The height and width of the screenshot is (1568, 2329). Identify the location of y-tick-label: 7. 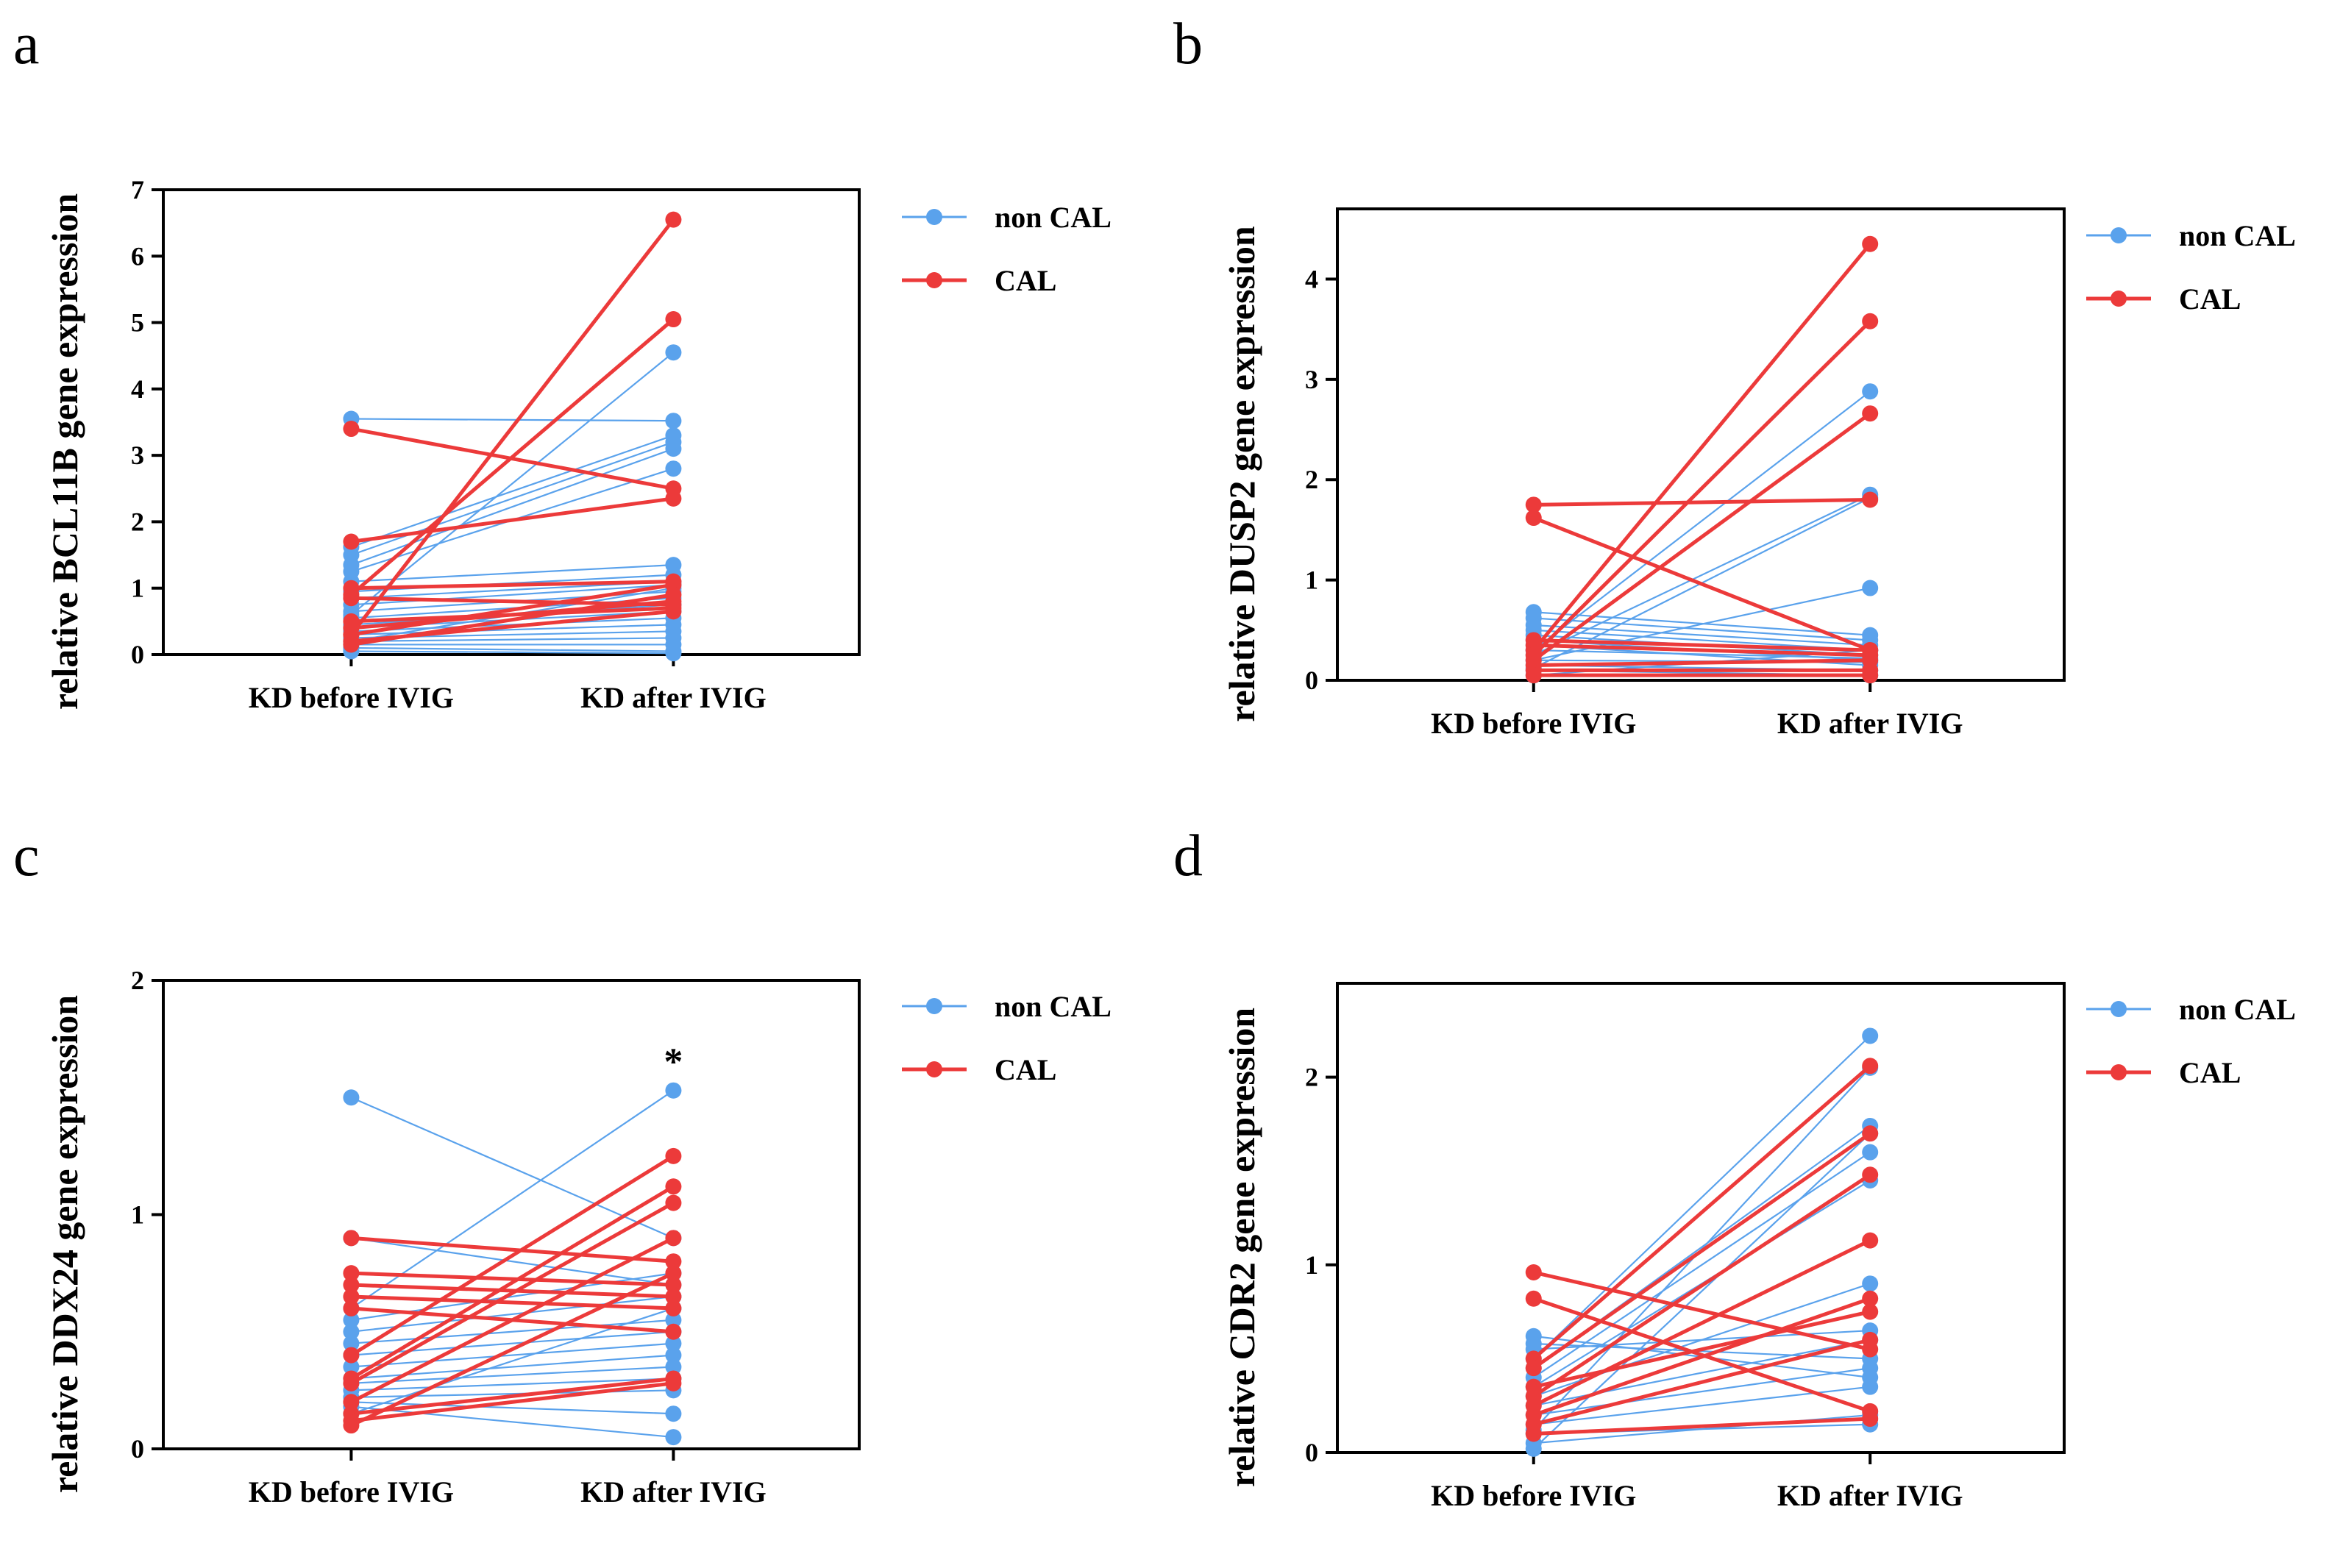
(137, 189).